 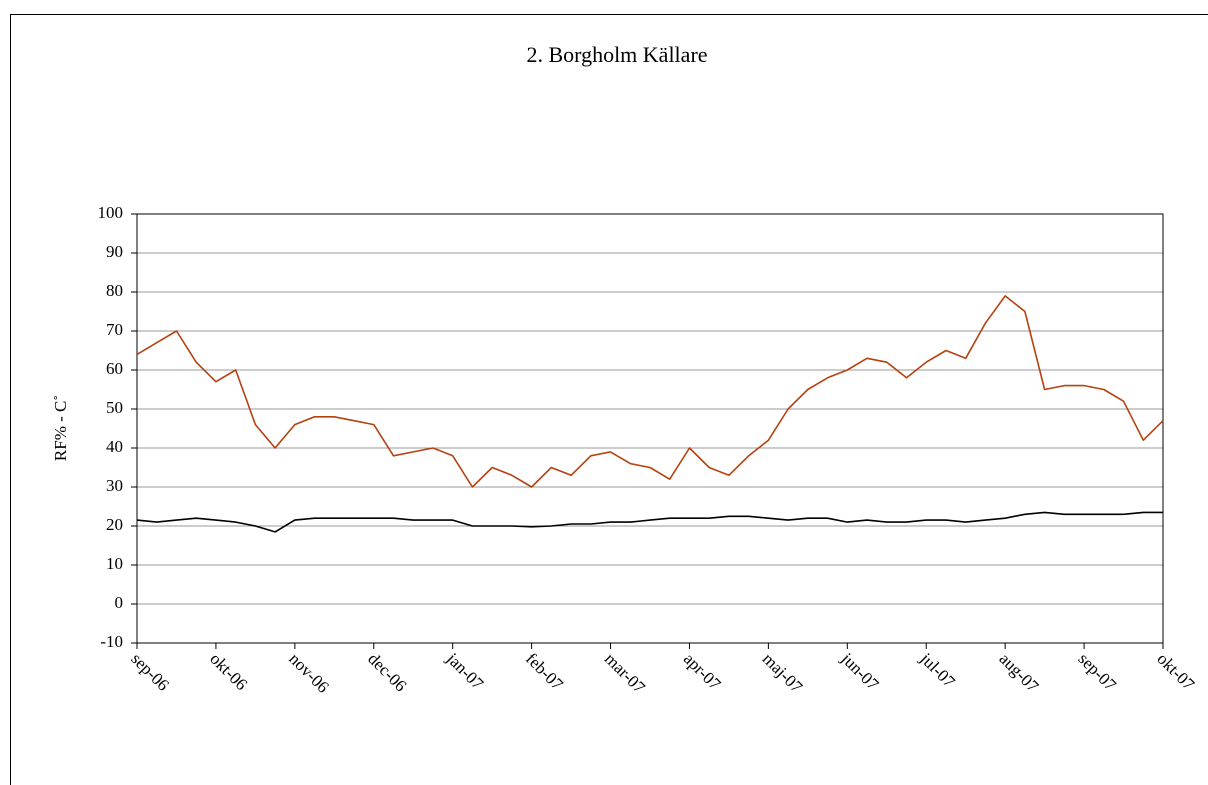 I want to click on y-tick-label: 20, so click(x=114, y=524).